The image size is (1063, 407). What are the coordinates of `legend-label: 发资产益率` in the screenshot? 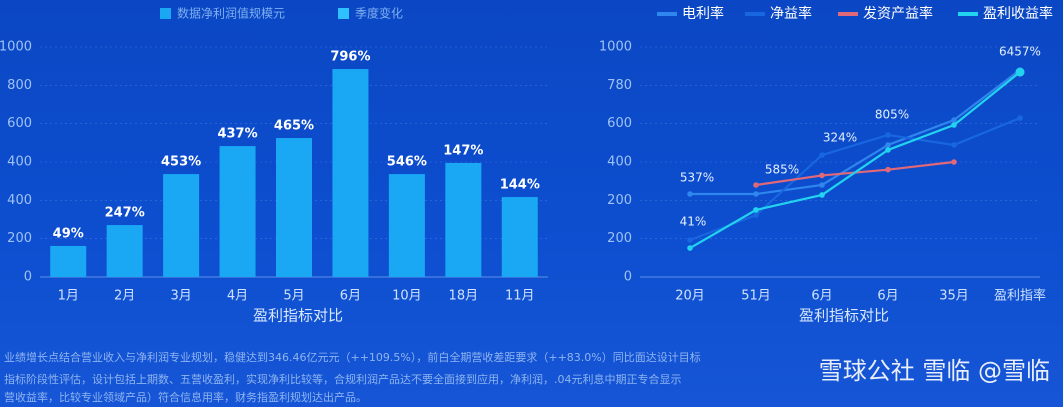 It's located at (898, 13).